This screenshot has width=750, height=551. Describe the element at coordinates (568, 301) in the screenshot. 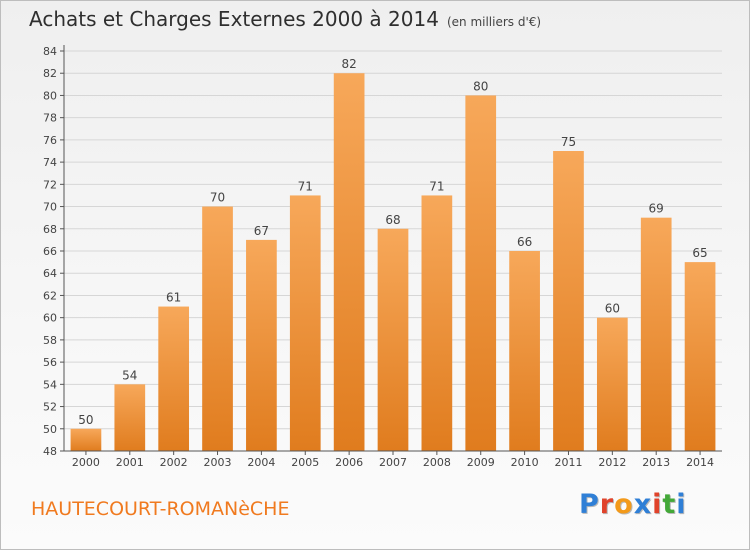

I see `bar-2011` at that location.